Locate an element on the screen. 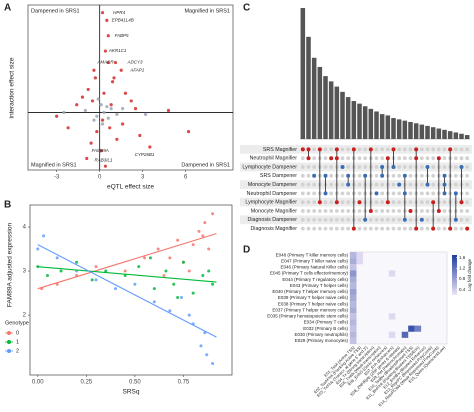  y-tick-label: 2 is located at coordinates (25, 316).